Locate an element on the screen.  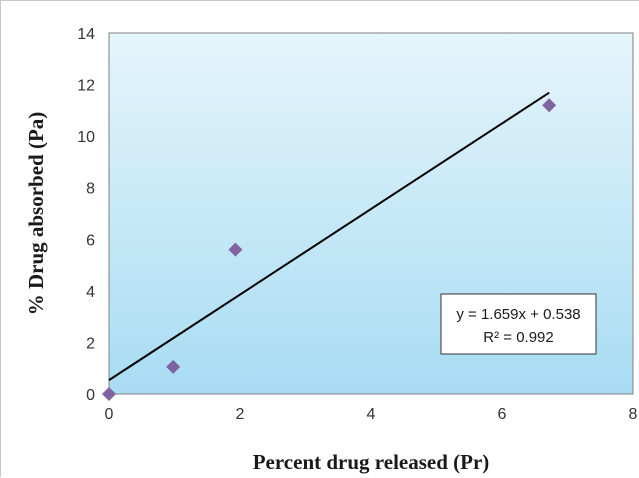
y-tick-label: 6 is located at coordinates (90, 240).